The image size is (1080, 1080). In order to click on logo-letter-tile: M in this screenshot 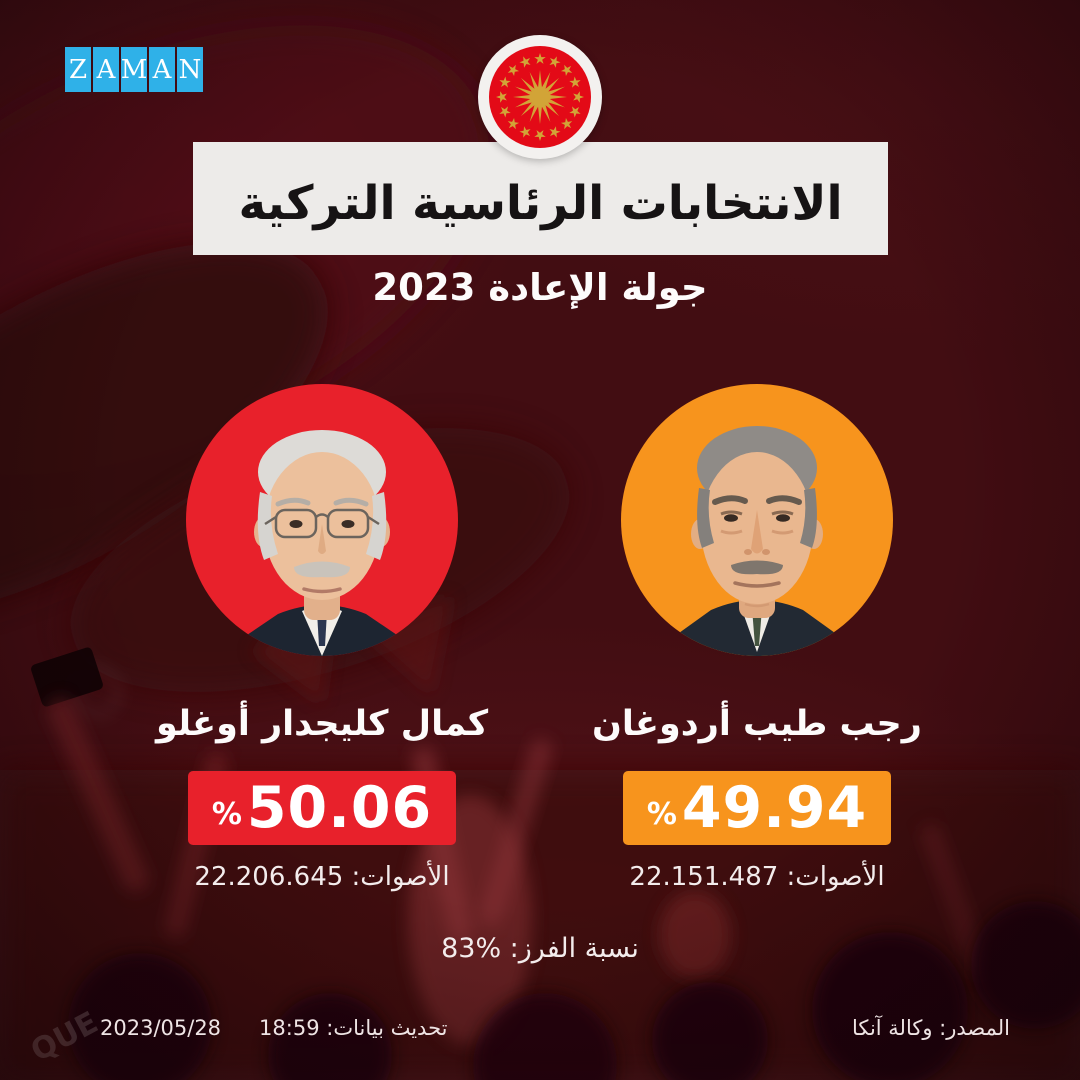, I will do `click(134, 69)`.